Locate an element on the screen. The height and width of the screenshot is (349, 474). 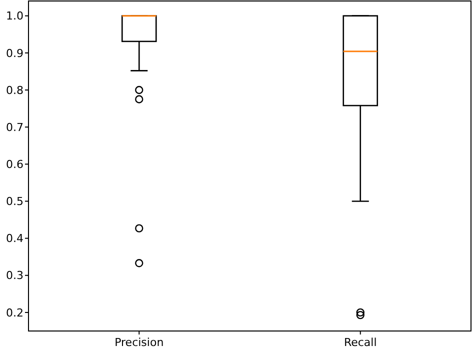
y-tick-label: 0.6 is located at coordinates (15, 164).